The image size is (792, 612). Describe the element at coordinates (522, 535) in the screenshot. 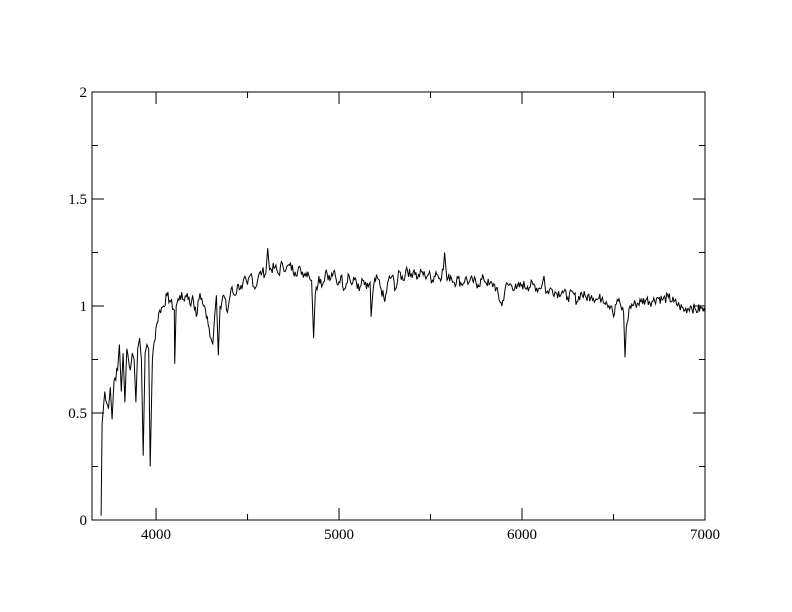

I see `x-tick-label: 6000` at that location.